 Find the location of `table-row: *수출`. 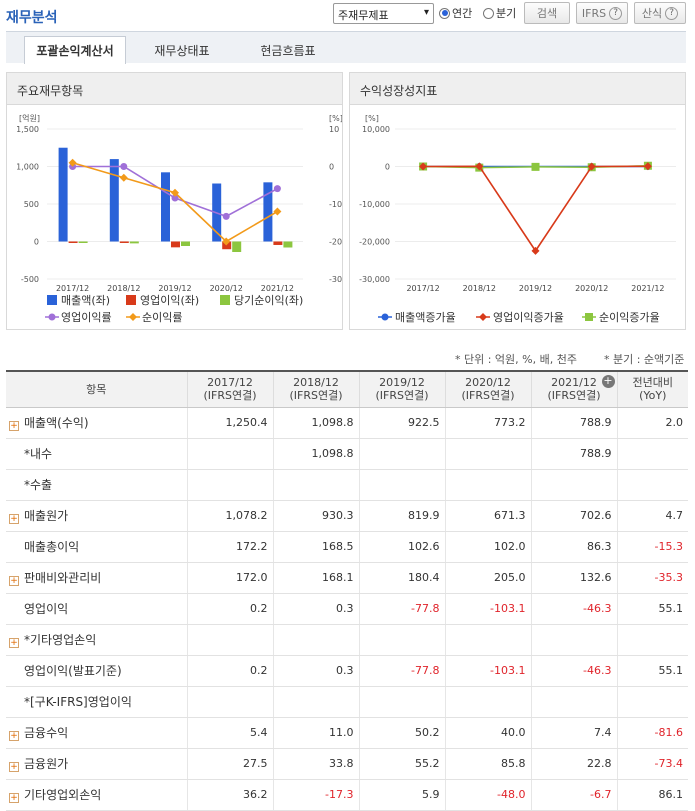

table-row: *수출 is located at coordinates (347, 484).